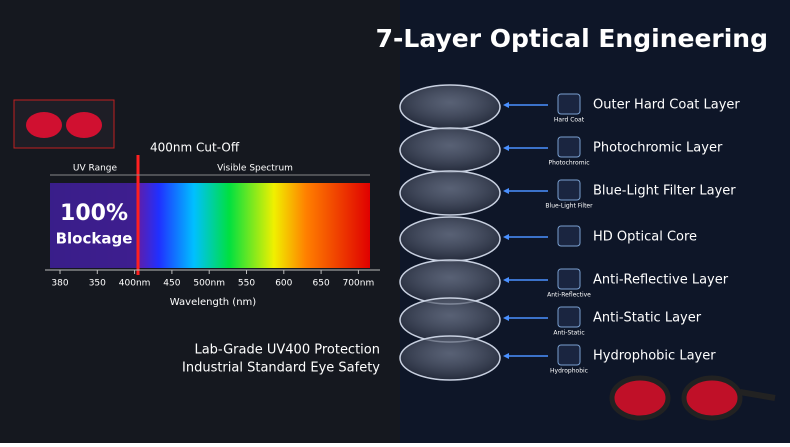 This screenshot has width=790, height=447. I want to click on layer-name: Hydrophobic Layer, so click(654, 356).